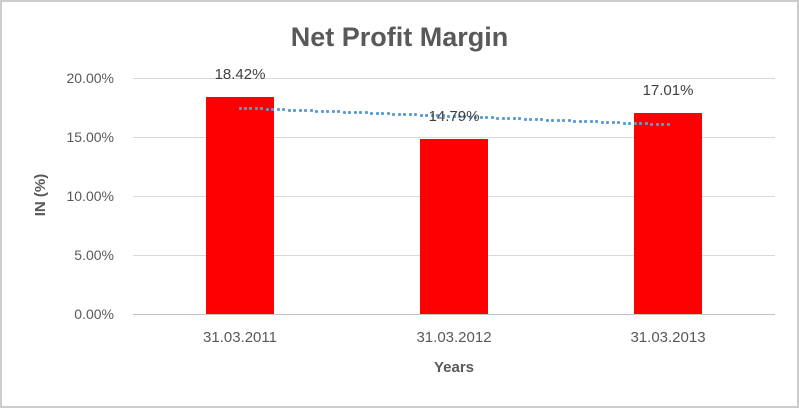 The width and height of the screenshot is (799, 408). I want to click on data-label: 17.01%, so click(668, 91).